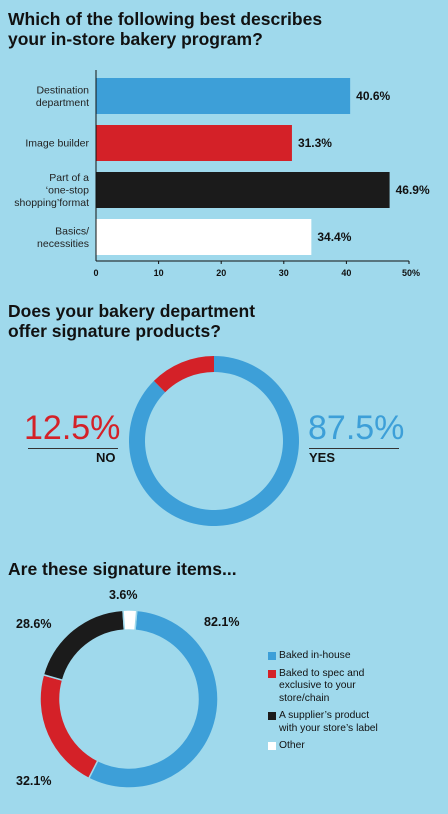  What do you see at coordinates (346, 273) in the screenshot?
I see `bar-tick-label-4: 40` at bounding box center [346, 273].